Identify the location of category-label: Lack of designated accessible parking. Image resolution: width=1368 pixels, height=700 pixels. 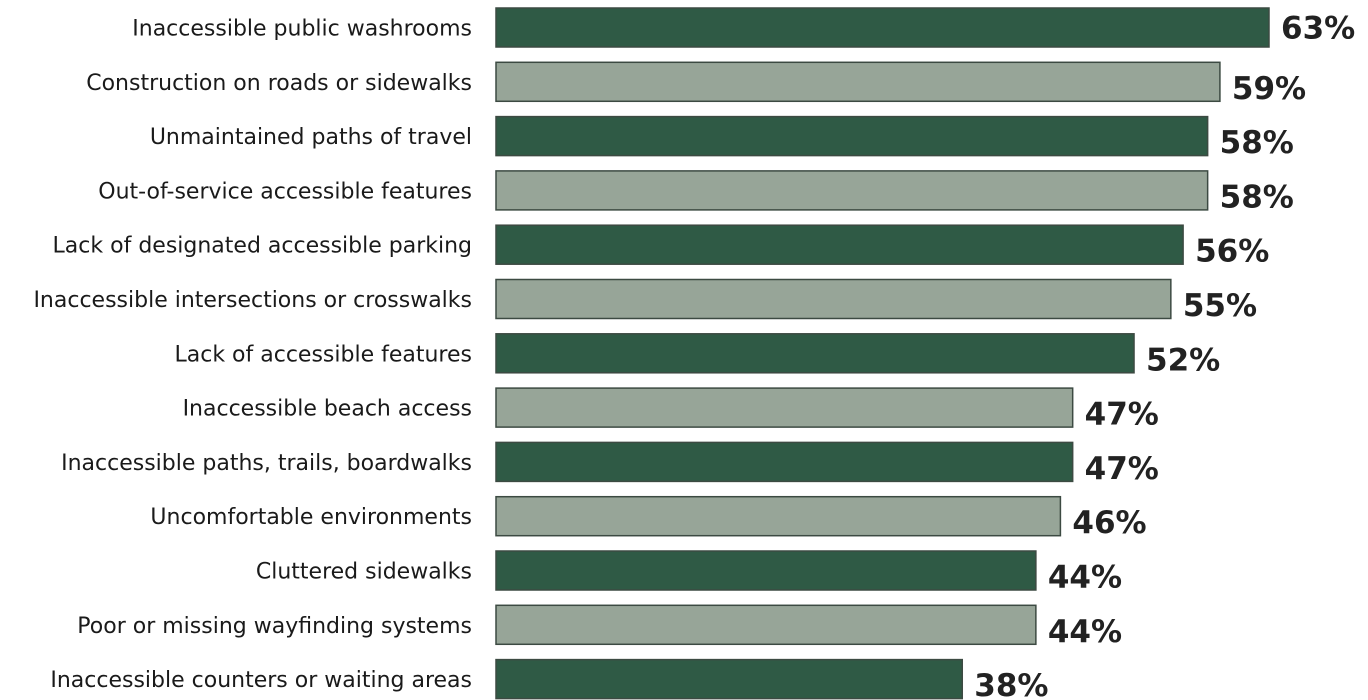
(262, 246).